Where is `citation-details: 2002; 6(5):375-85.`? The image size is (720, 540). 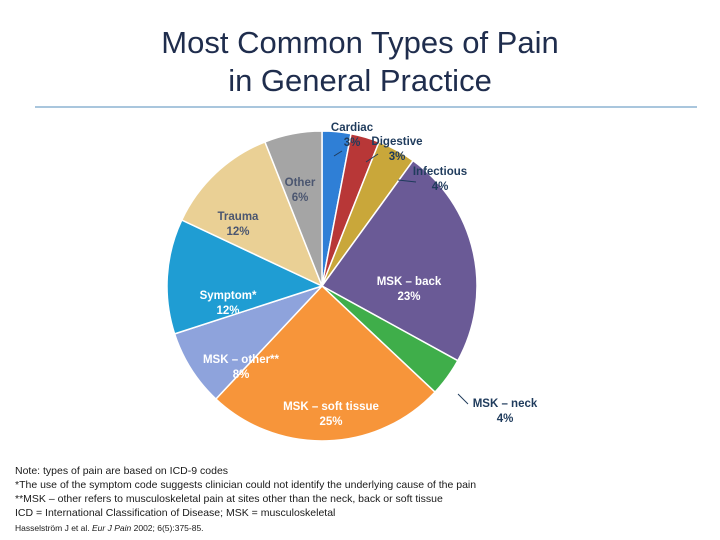
citation-details: 2002; 6(5):375-85. is located at coordinates (168, 528).